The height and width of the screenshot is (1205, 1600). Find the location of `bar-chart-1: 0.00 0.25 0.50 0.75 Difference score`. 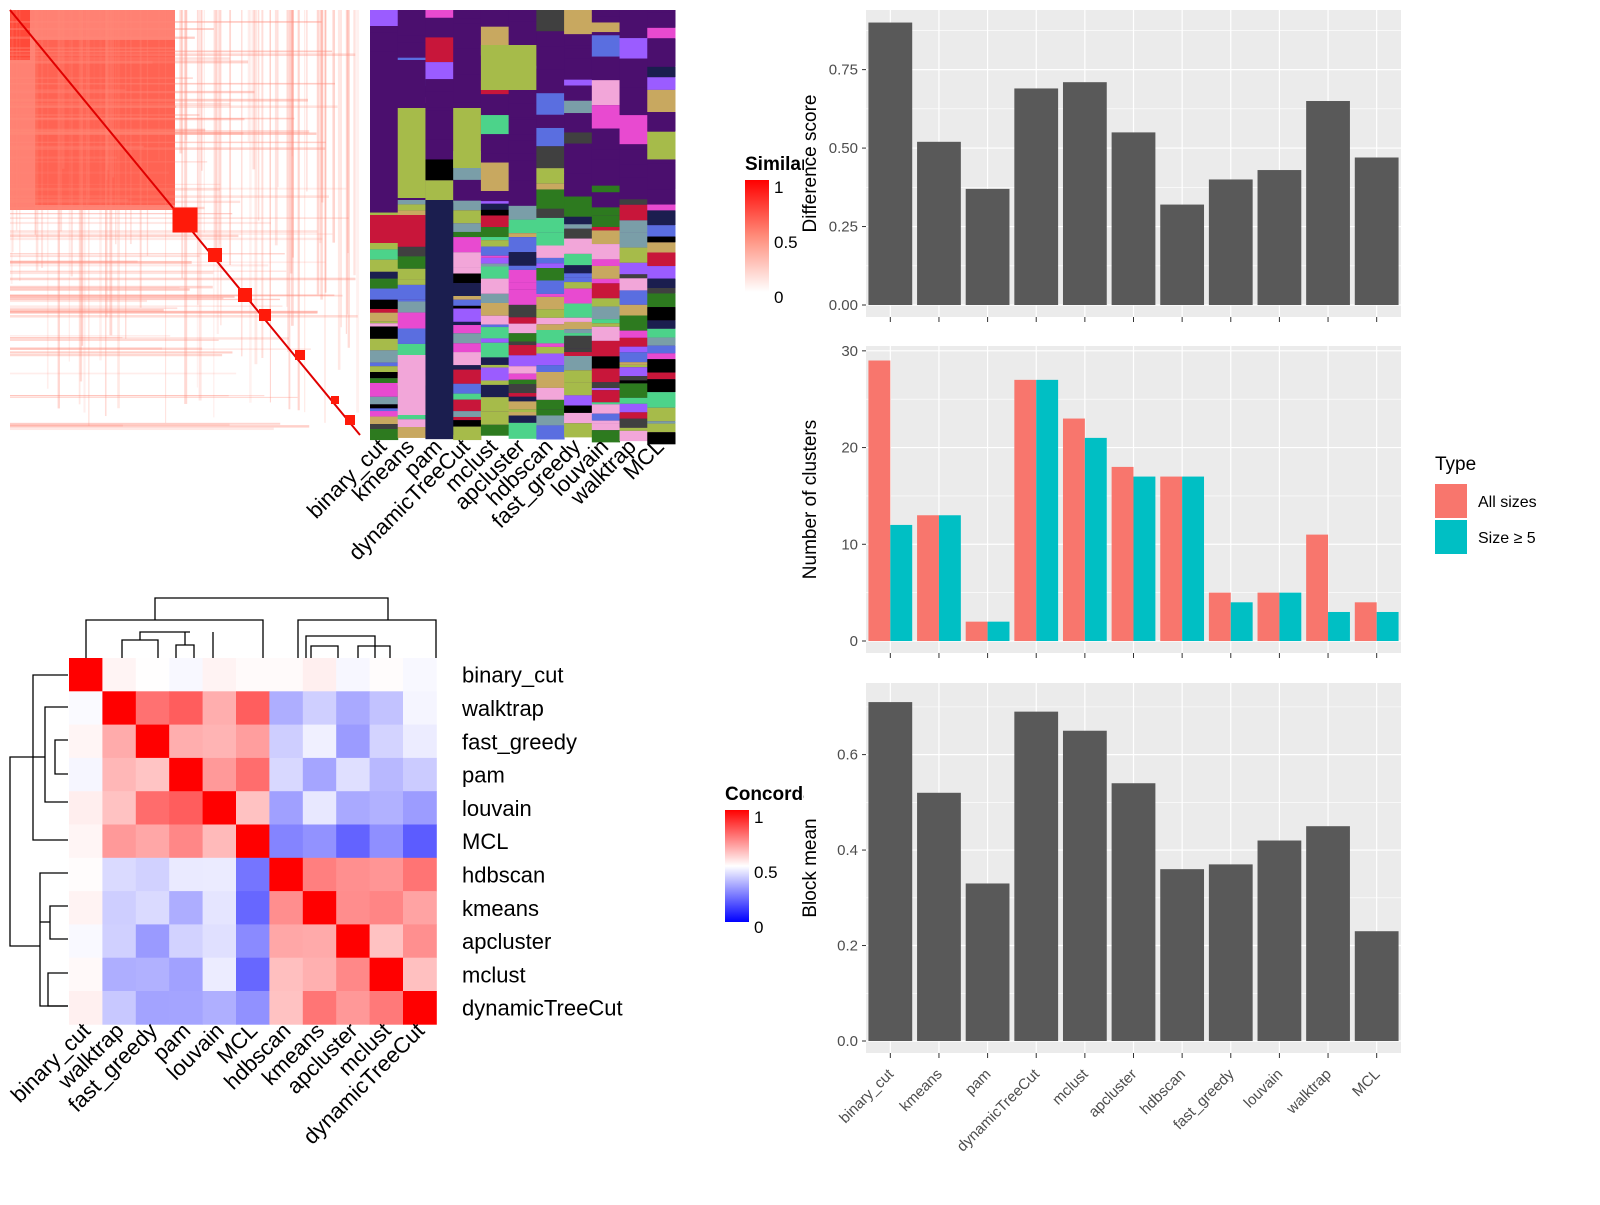

bar-chart-1: 0.00 0.25 0.50 0.75 Difference score is located at coordinates (1100, 166).